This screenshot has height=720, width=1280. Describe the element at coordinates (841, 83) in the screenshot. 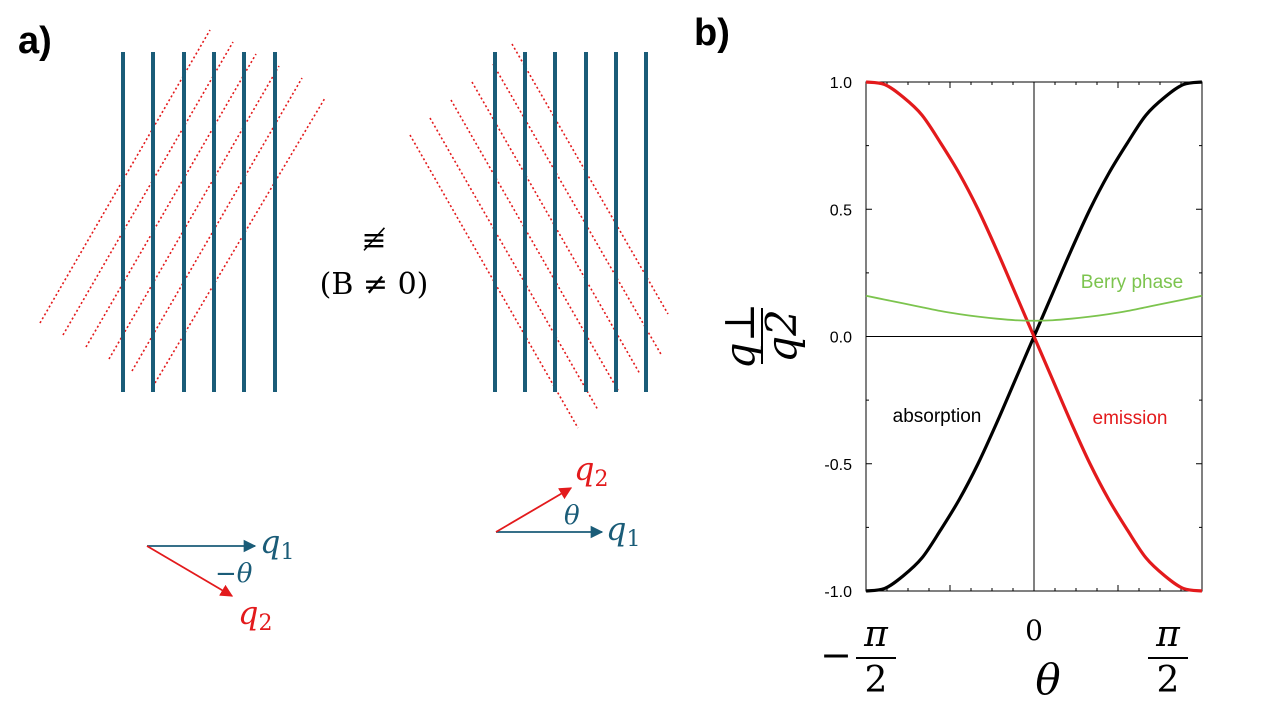

I see `y-tick-label: 1.0` at that location.